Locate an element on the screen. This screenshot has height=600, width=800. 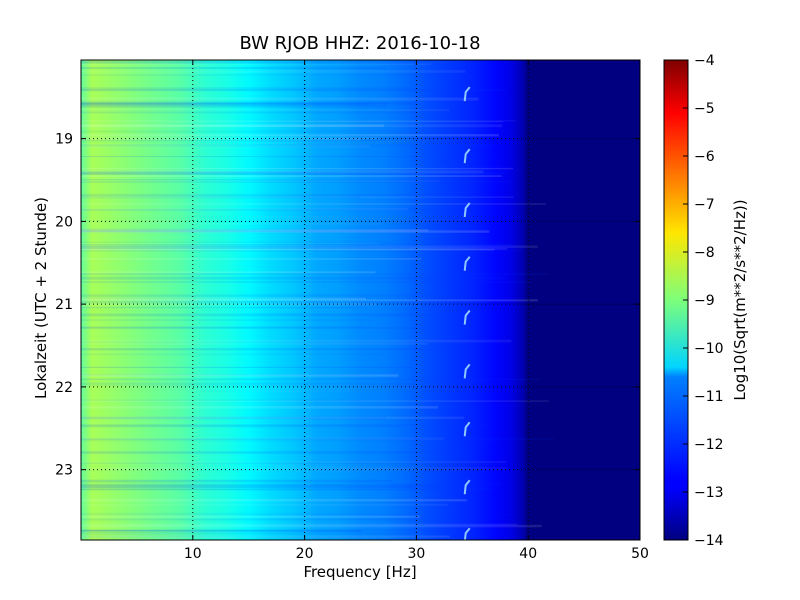
y-axis-label: Lokalzeit (UTC + 2 Stunde) is located at coordinates (41, 298).